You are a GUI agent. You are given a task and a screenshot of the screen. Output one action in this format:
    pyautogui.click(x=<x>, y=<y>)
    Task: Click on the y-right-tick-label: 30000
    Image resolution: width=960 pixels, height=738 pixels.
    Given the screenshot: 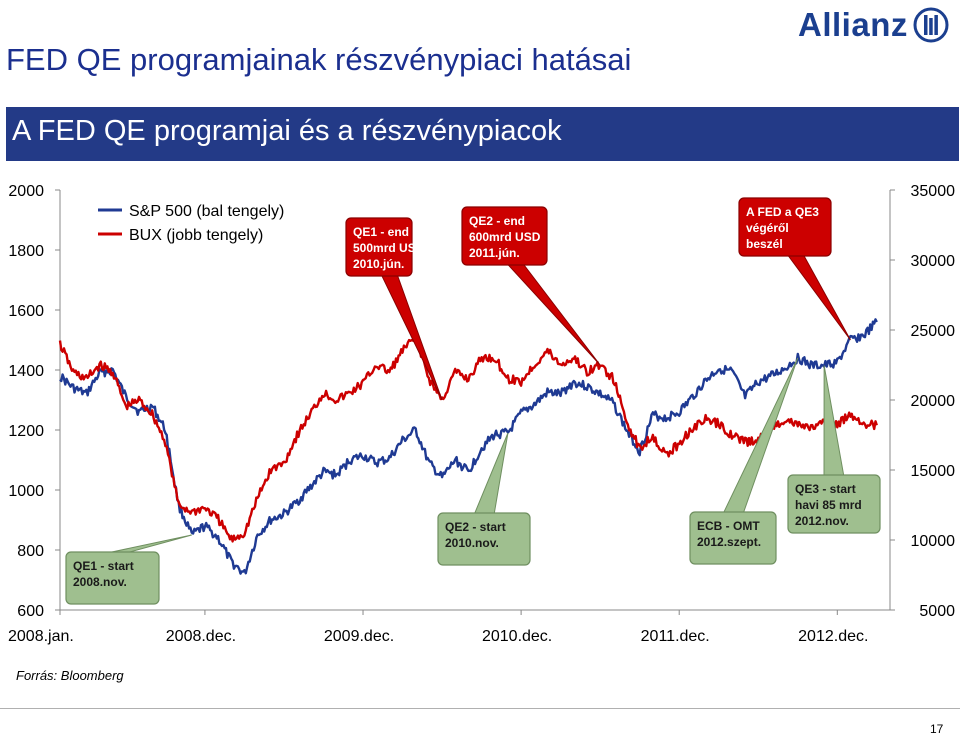 What is the action you would take?
    pyautogui.click(x=933, y=261)
    